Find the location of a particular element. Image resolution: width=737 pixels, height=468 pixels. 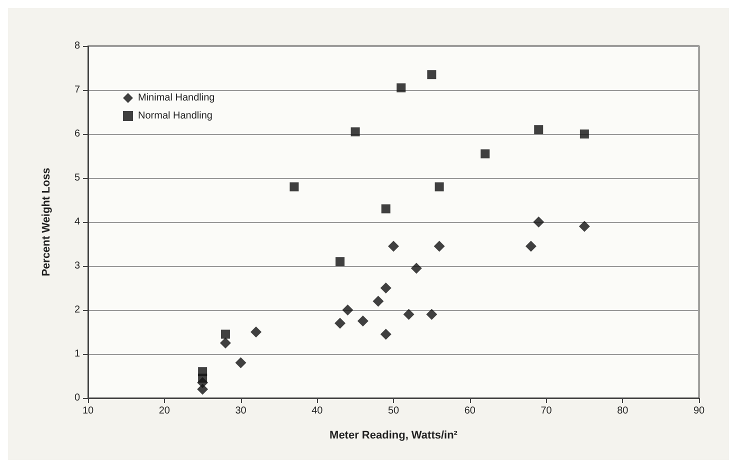

x-tick-label: 90 is located at coordinates (699, 411).